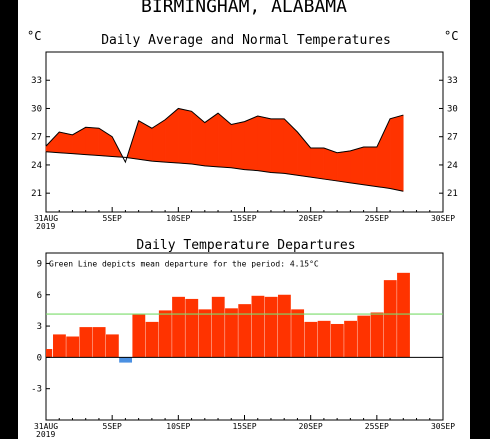 This screenshot has width=490, height=439. Describe the element at coordinates (452, 194) in the screenshot. I see `y-tick-label-right: 21` at that location.